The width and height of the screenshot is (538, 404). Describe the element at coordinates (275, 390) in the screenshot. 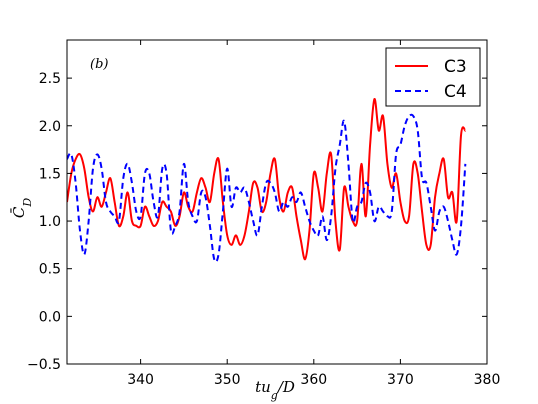

I see `x-axis-label: tug/D` at that location.